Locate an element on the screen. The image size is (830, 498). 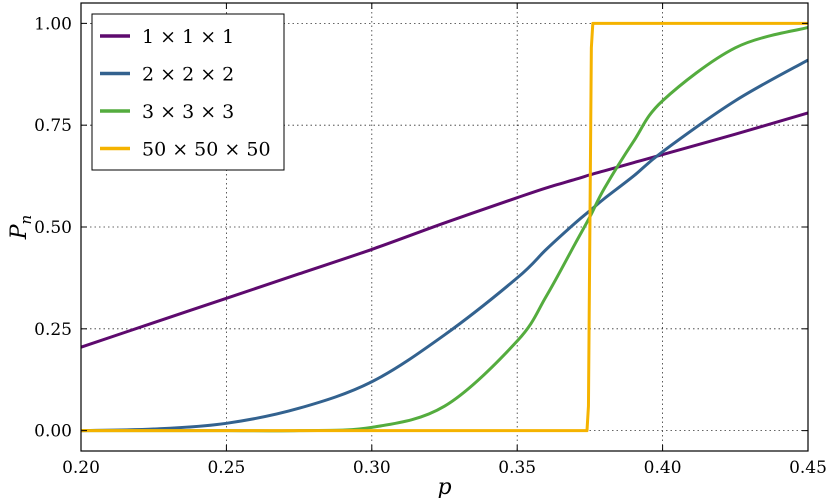
legend-box is located at coordinates (188, 92).